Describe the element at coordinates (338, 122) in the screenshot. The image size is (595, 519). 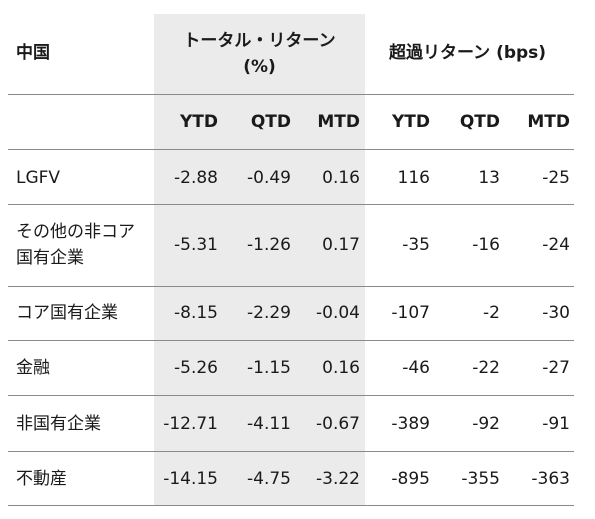
I see `subheader-total-mtd: MTD` at that location.